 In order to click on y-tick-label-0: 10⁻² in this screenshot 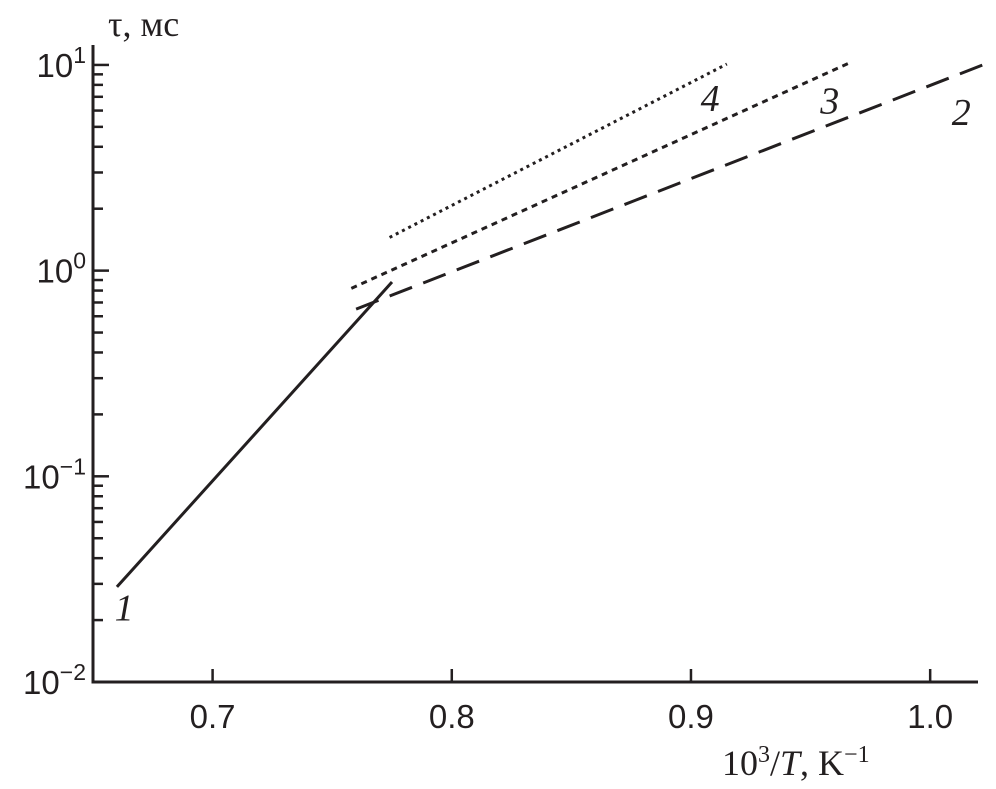, I will do `click(54, 680)`.